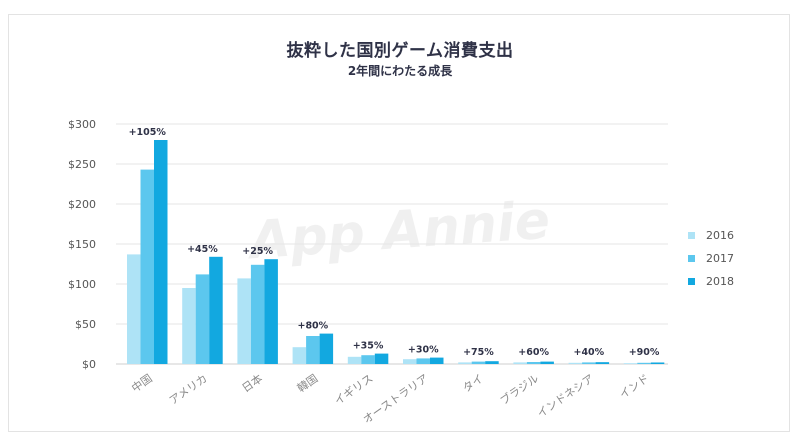 This screenshot has height=442, width=800. What do you see at coordinates (82, 284) in the screenshot?
I see `y-tick-label: $100` at bounding box center [82, 284].